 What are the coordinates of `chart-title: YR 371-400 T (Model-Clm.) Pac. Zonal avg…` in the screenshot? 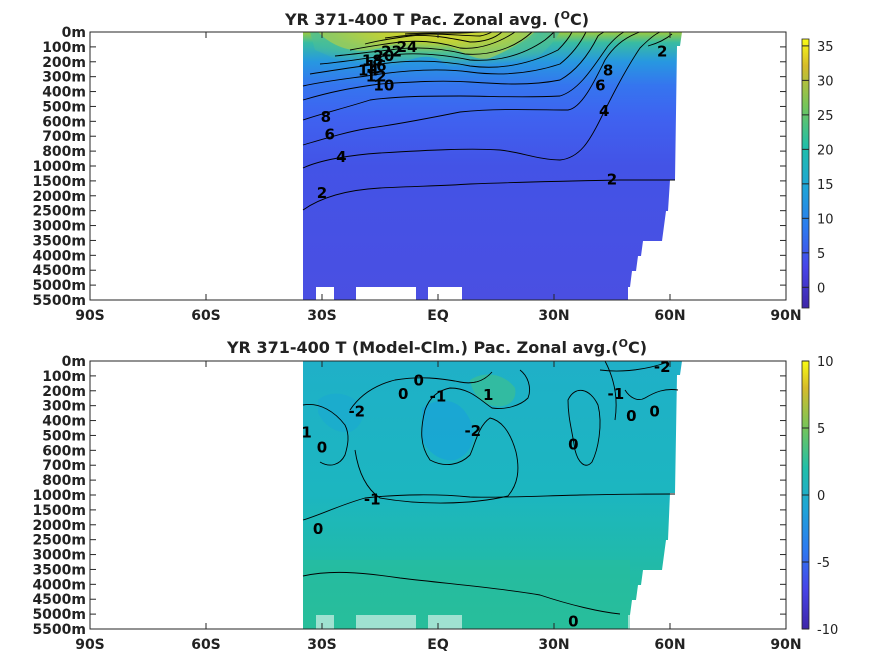 It's located at (436, 347).